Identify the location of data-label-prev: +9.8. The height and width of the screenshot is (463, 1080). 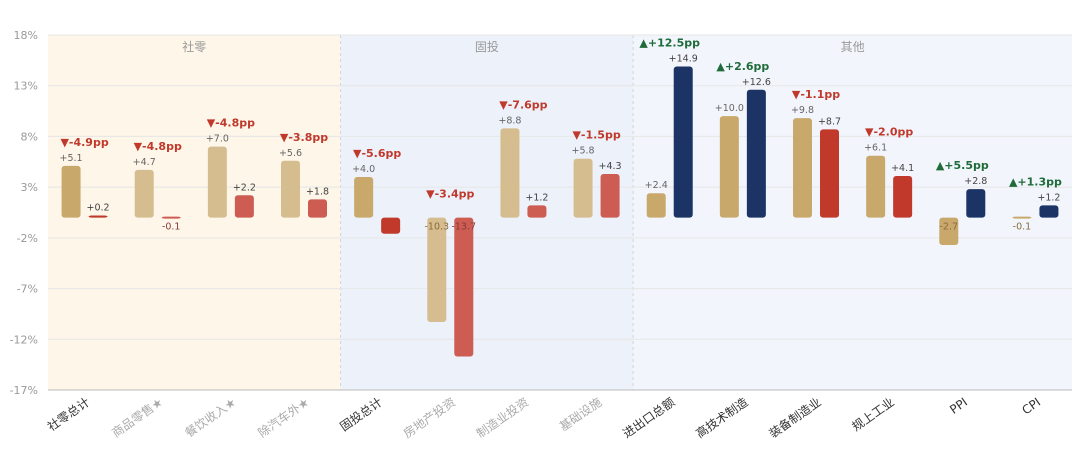
(802, 110).